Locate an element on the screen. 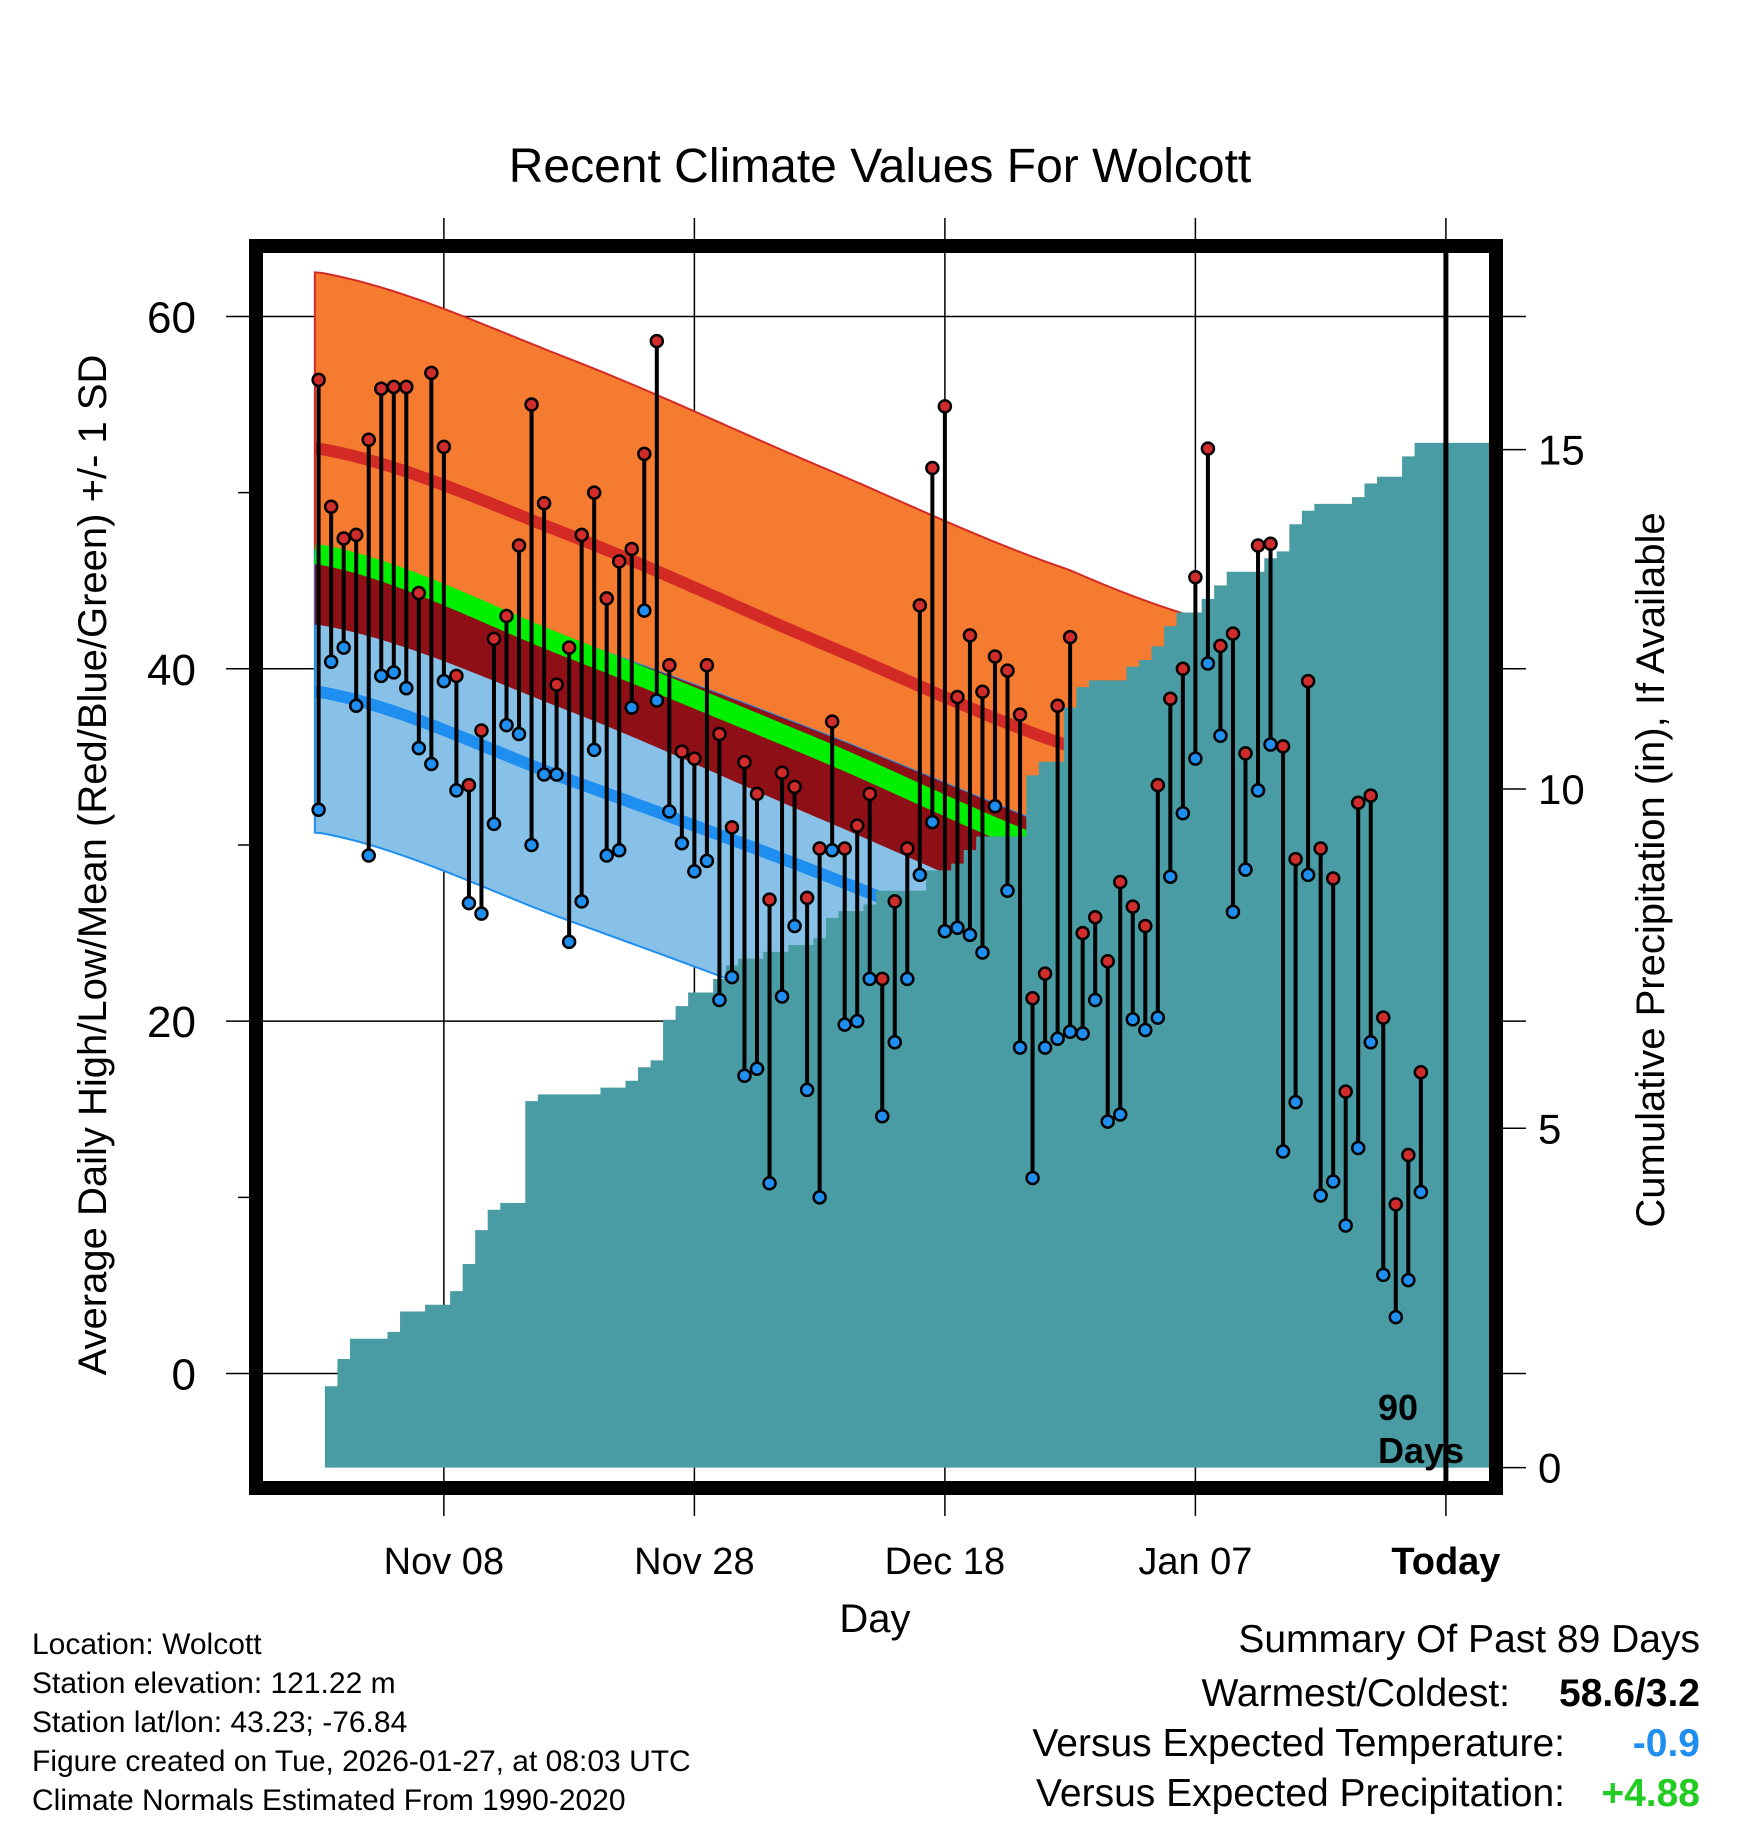  footer-elevation: Station elevation: 121.22 m is located at coordinates (214, 1683).